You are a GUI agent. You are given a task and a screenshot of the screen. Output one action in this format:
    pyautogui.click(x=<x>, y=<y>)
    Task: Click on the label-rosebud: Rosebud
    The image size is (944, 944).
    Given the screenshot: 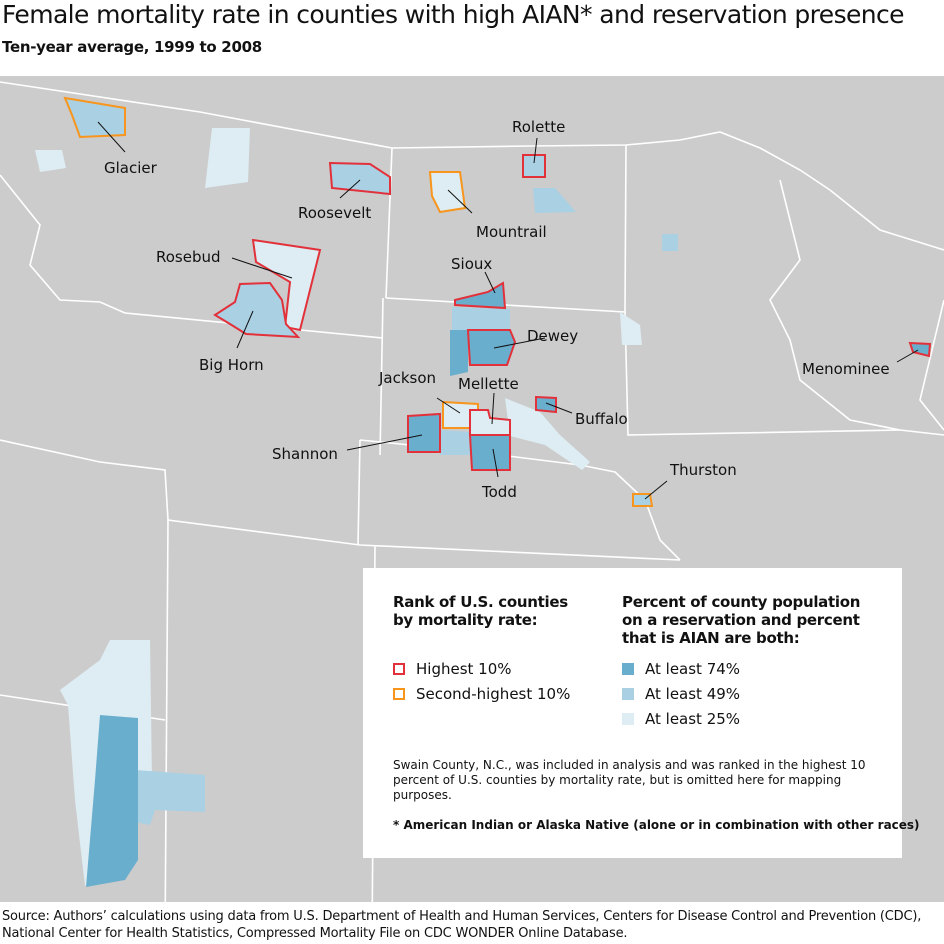 What is the action you would take?
    pyautogui.click(x=188, y=257)
    